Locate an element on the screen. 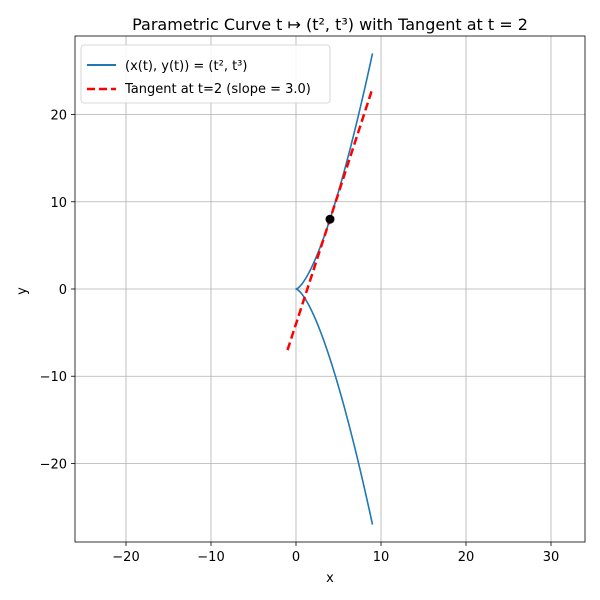 The height and width of the screenshot is (600, 600). x-tick-label: −20 is located at coordinates (125, 557).